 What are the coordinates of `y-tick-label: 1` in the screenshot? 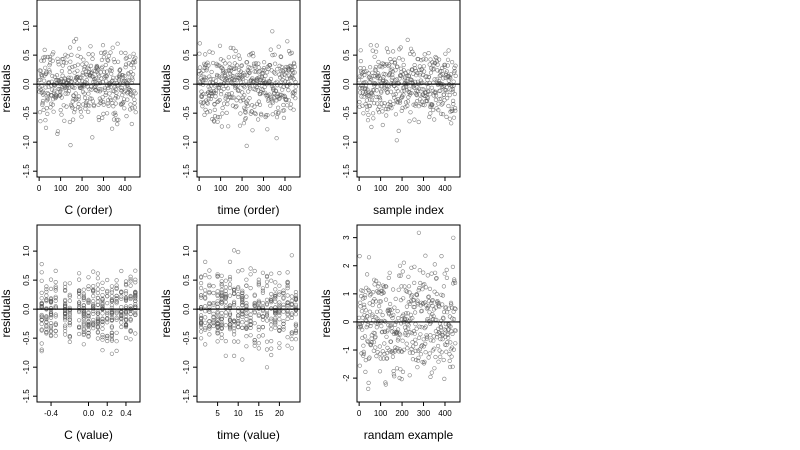 It's located at (346, 293).